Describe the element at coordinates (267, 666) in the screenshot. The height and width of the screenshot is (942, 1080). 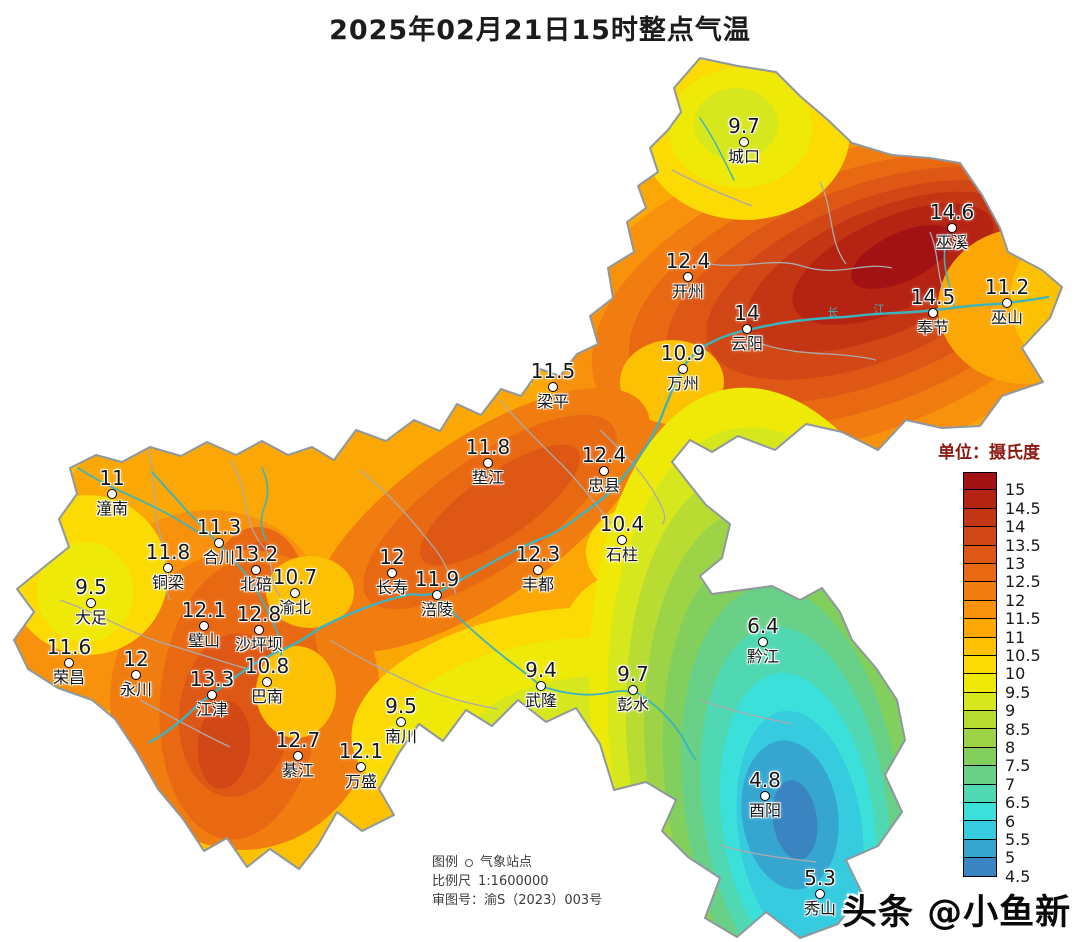
I see `station-temperature: 10.8` at that location.